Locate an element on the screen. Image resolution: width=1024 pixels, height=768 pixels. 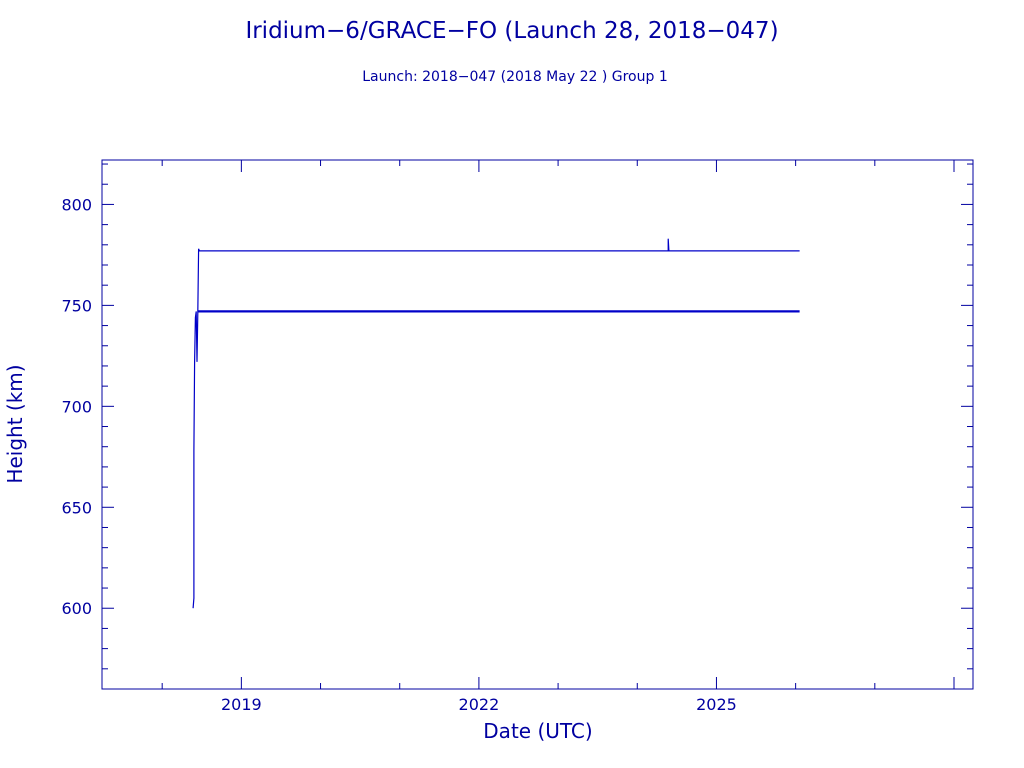
x-tick-label: 2022 is located at coordinates (479, 704).